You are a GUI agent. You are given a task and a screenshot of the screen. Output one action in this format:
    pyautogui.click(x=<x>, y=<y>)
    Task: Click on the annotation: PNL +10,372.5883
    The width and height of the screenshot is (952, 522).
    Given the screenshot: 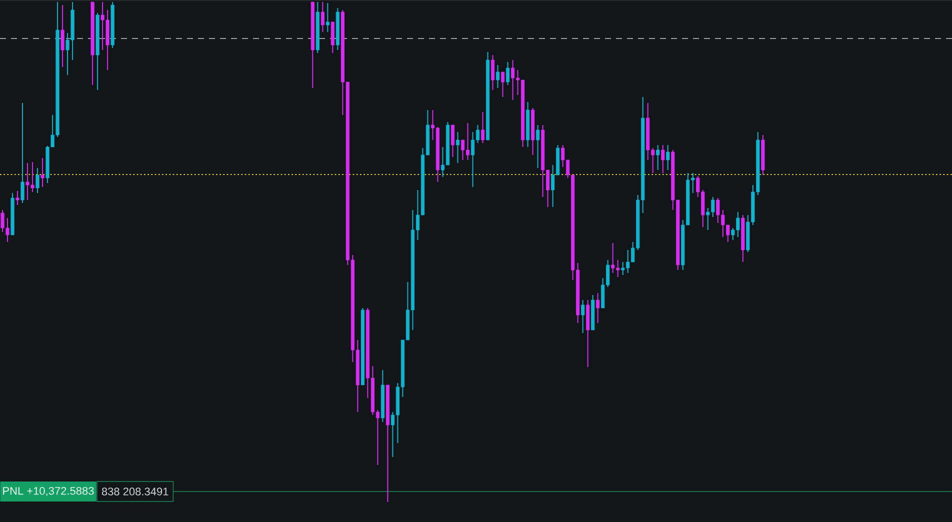 What is the action you would take?
    pyautogui.click(x=48, y=491)
    